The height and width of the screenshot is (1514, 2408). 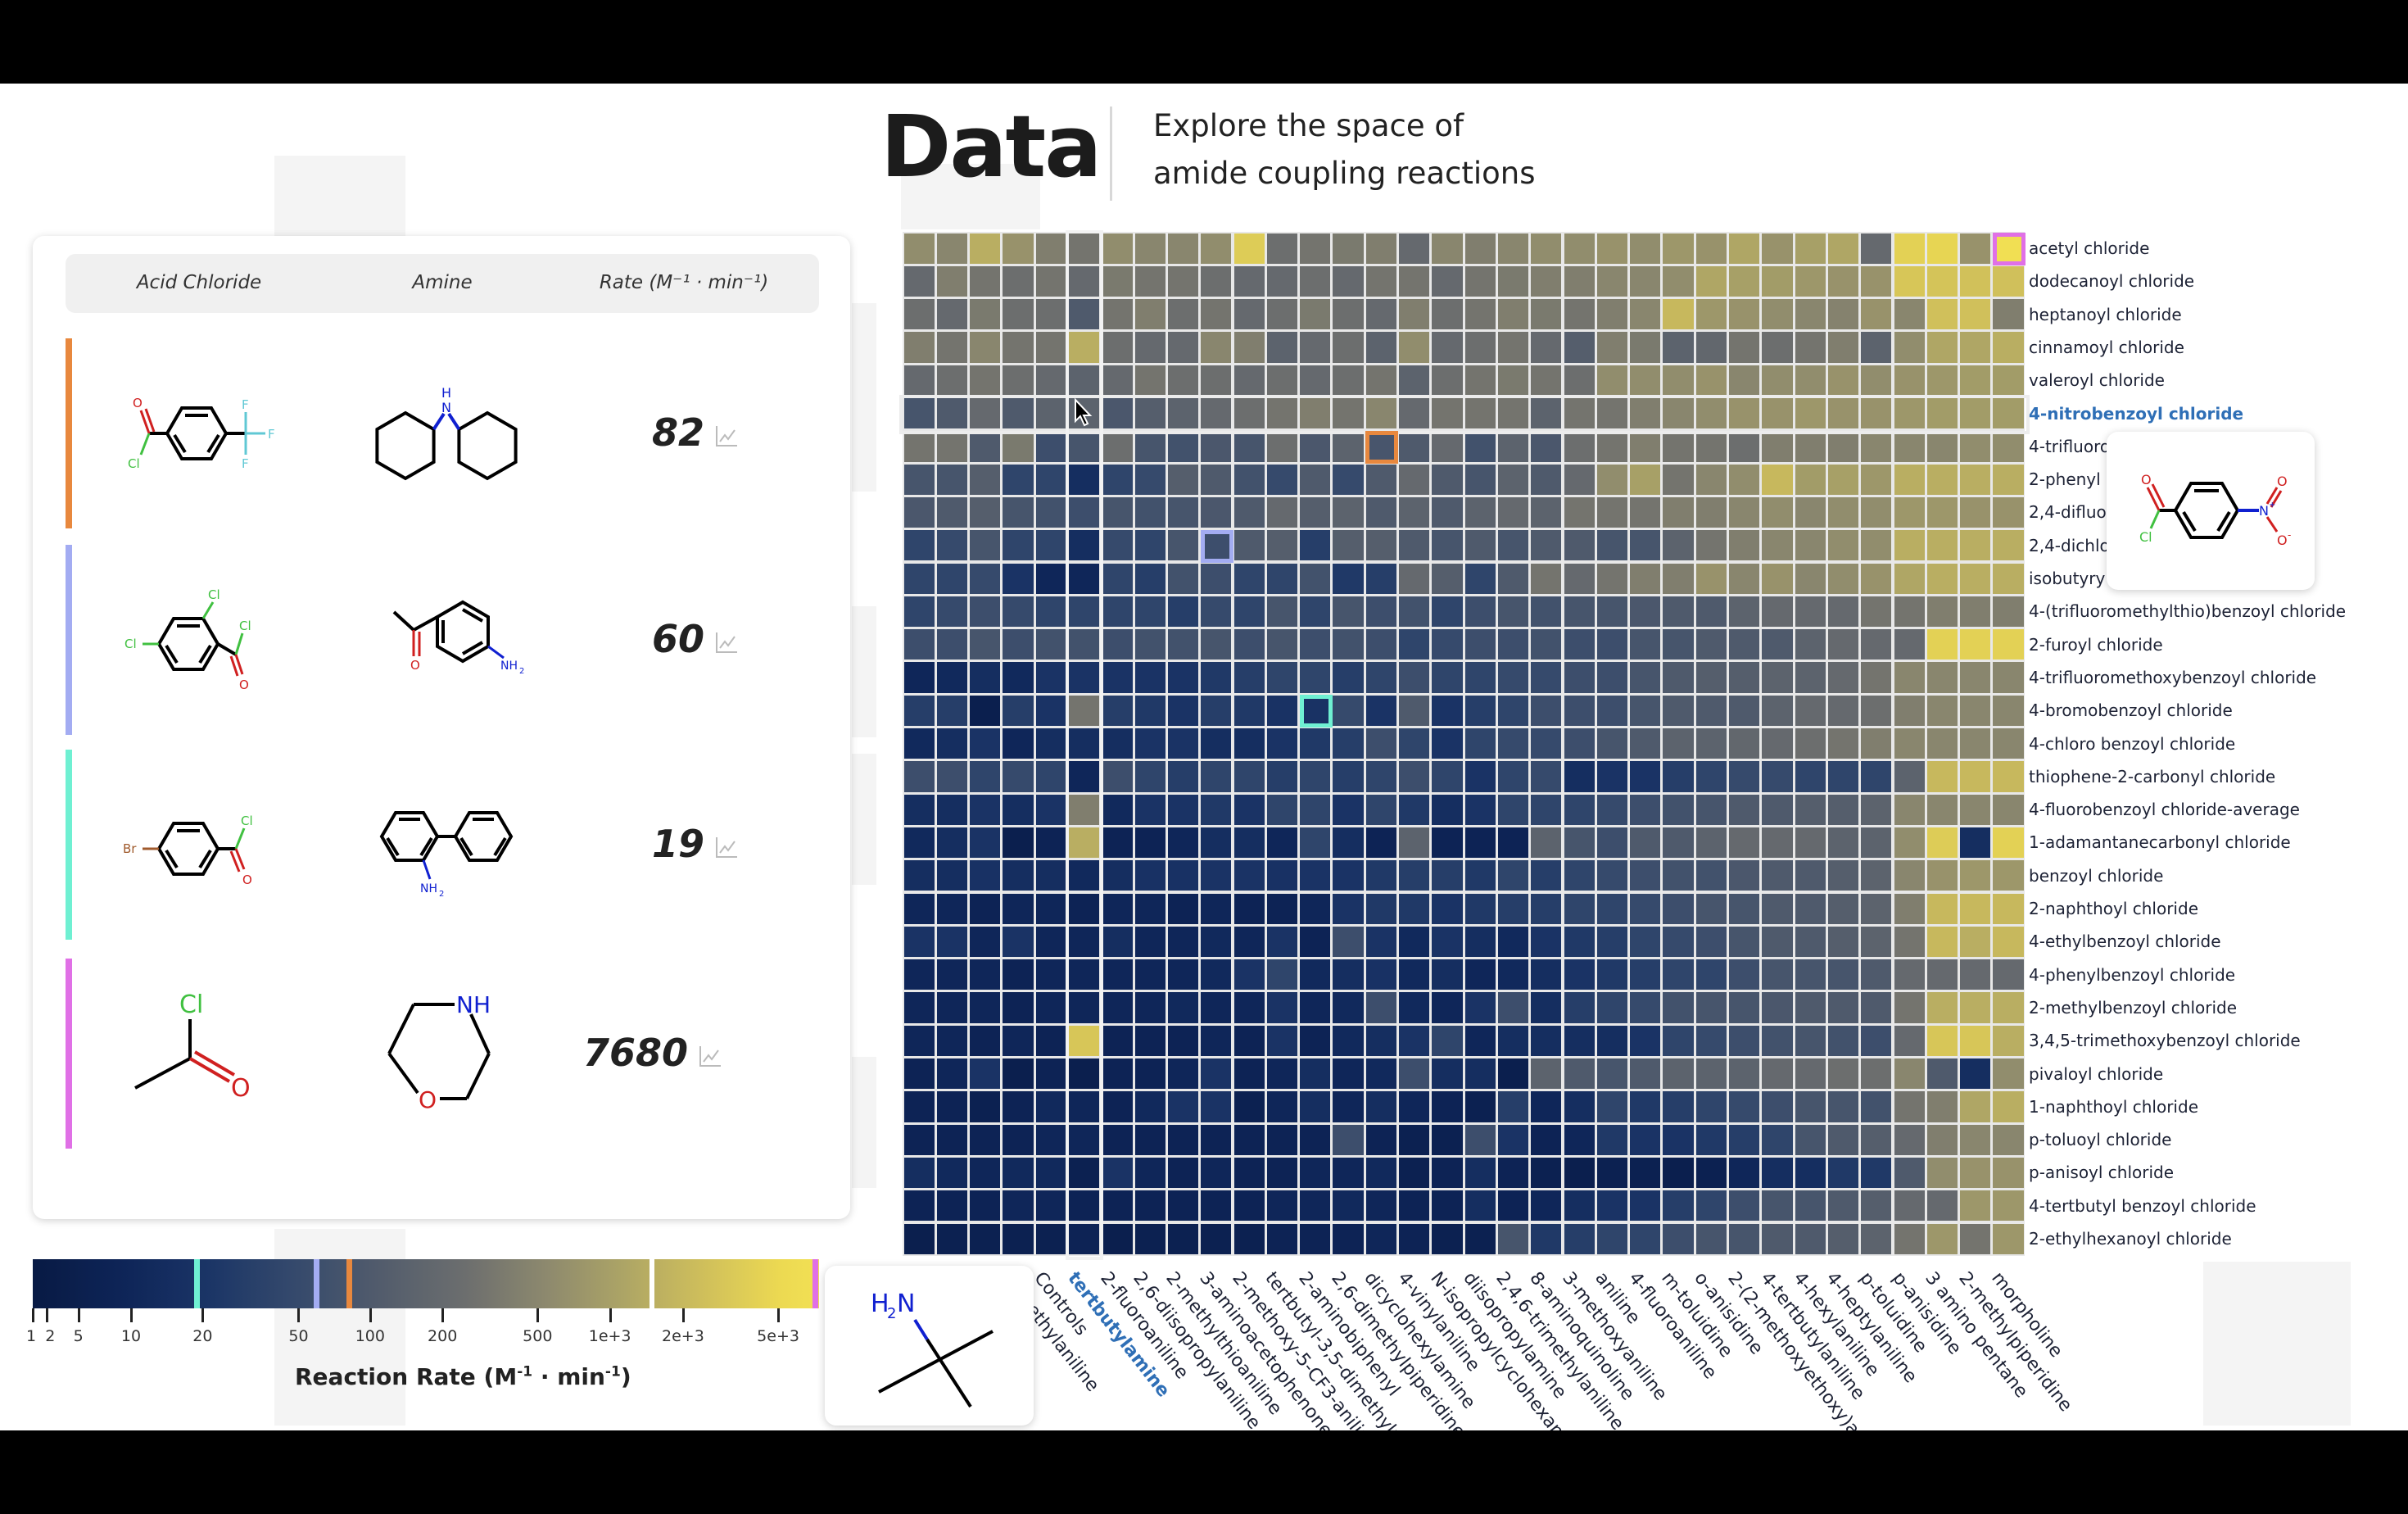 What do you see at coordinates (442, 640) in the screenshot?
I see `table-row: Cl Cl Cl O O NH 2 60` at bounding box center [442, 640].